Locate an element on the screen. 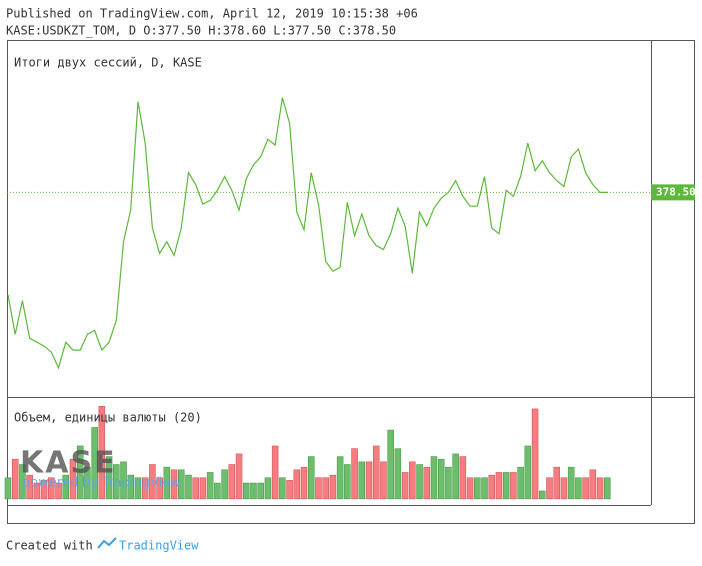 This screenshot has width=702, height=566. price-legend: Итоги двух сессий, D, KASE is located at coordinates (108, 63).